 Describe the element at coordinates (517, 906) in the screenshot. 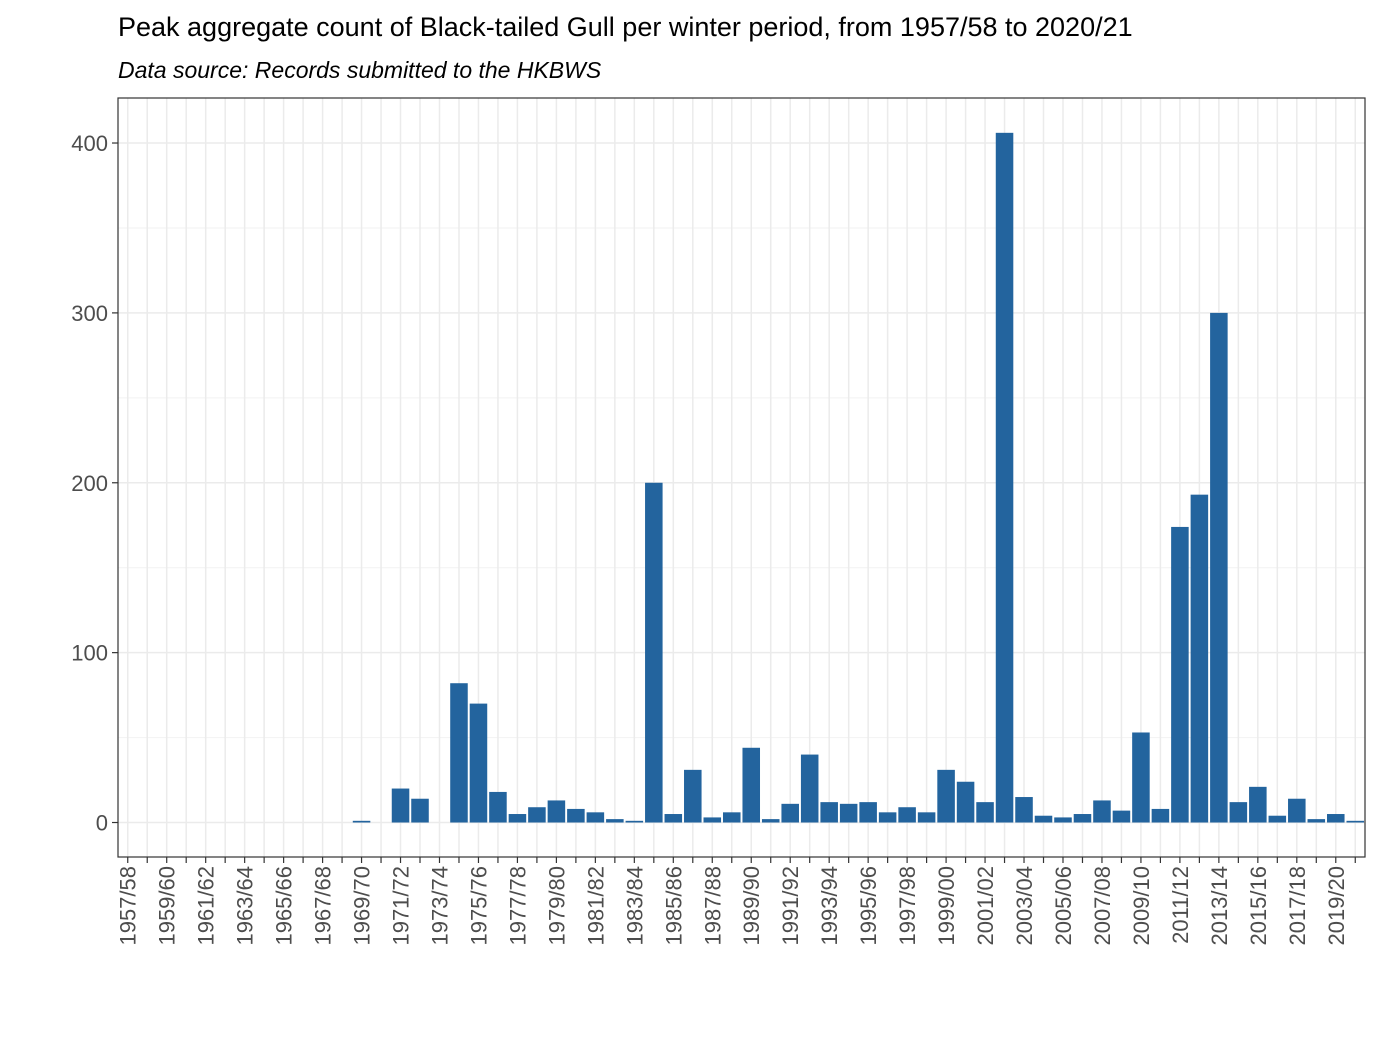

I see `x-tick-label: 1977/78` at that location.